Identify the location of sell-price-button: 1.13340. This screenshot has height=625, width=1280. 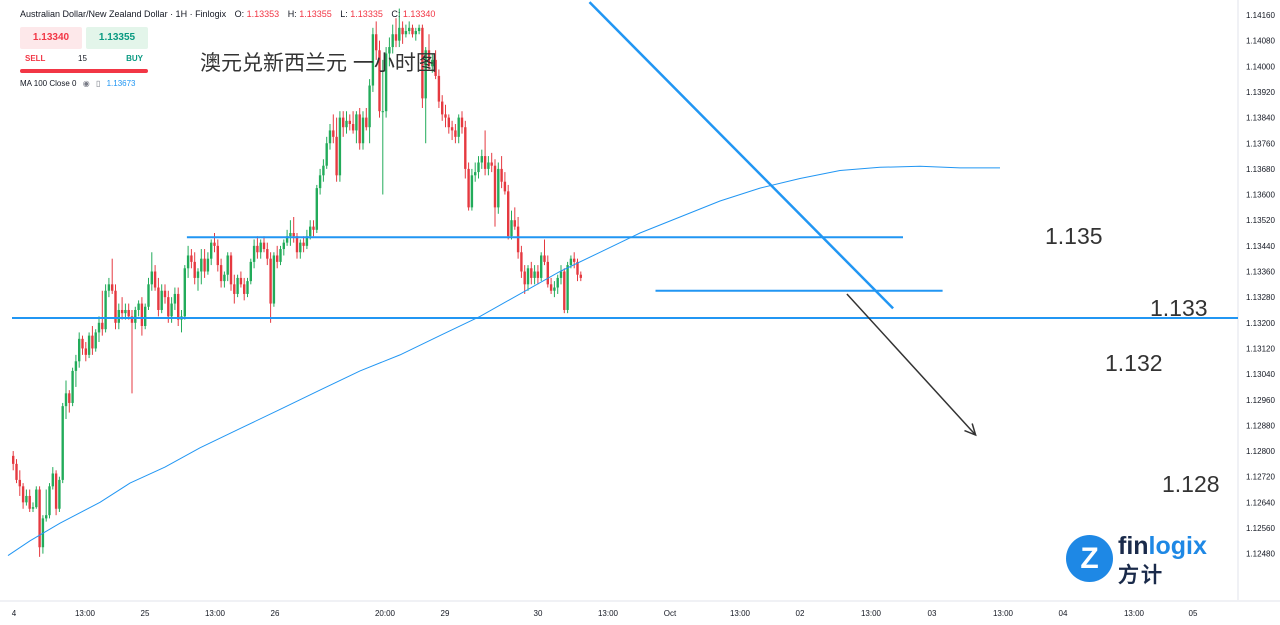
(51, 38).